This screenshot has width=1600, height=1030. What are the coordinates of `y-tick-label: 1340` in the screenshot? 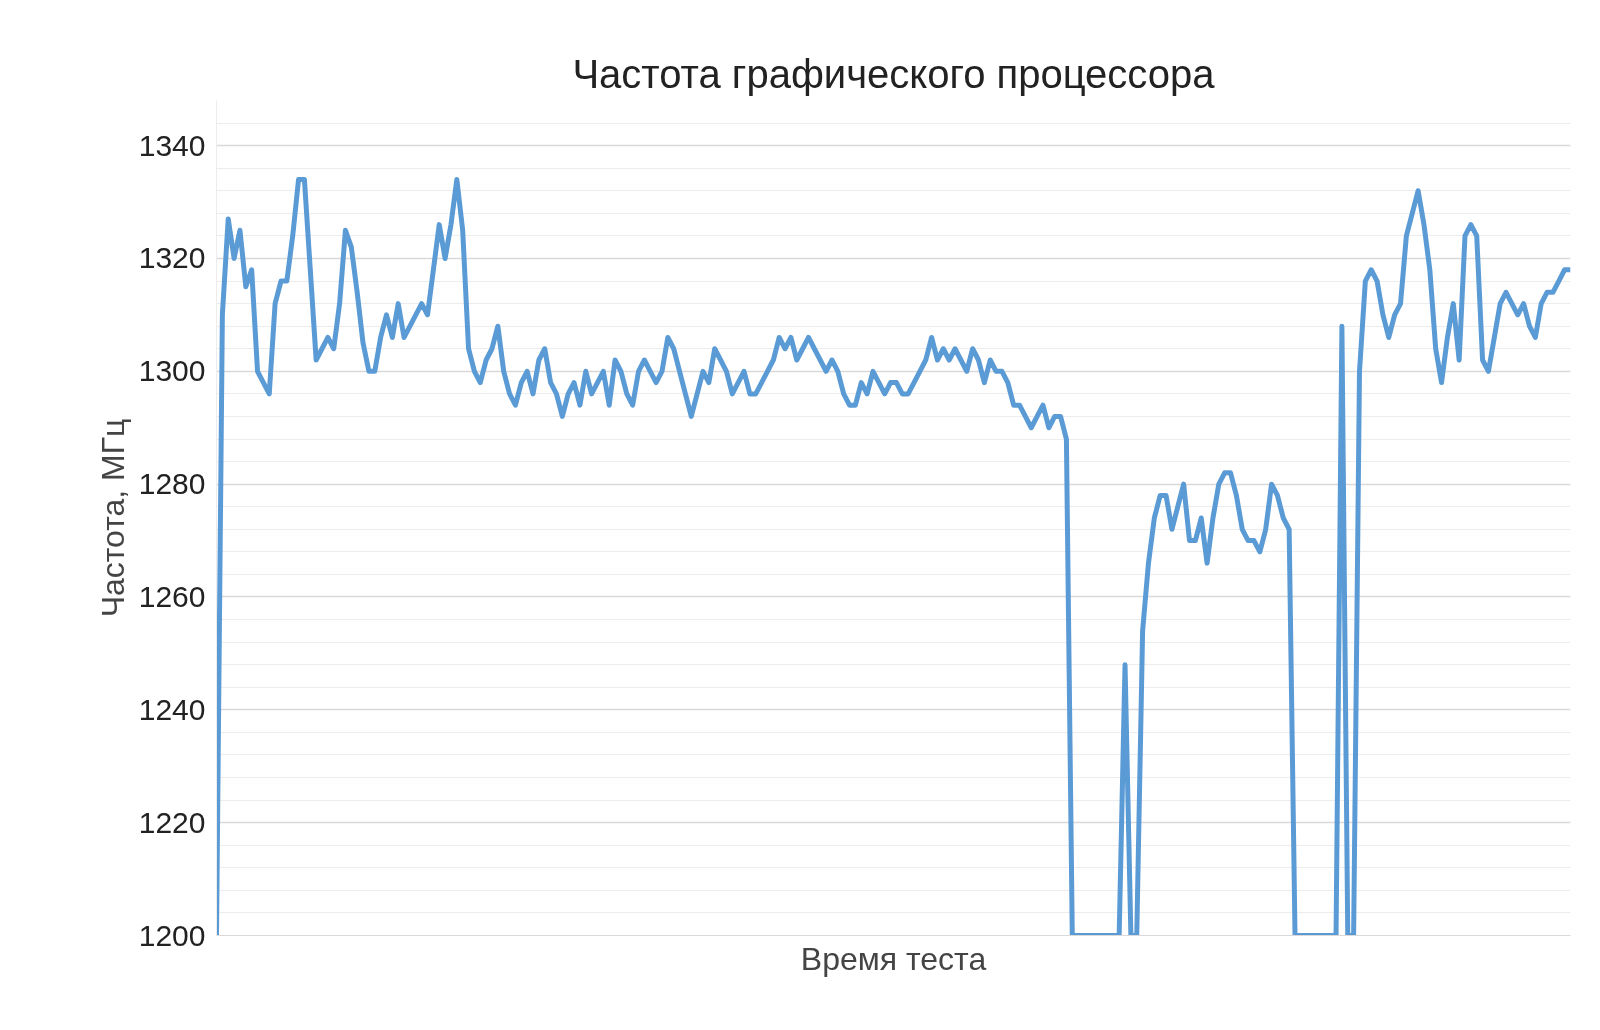 It's located at (172, 145).